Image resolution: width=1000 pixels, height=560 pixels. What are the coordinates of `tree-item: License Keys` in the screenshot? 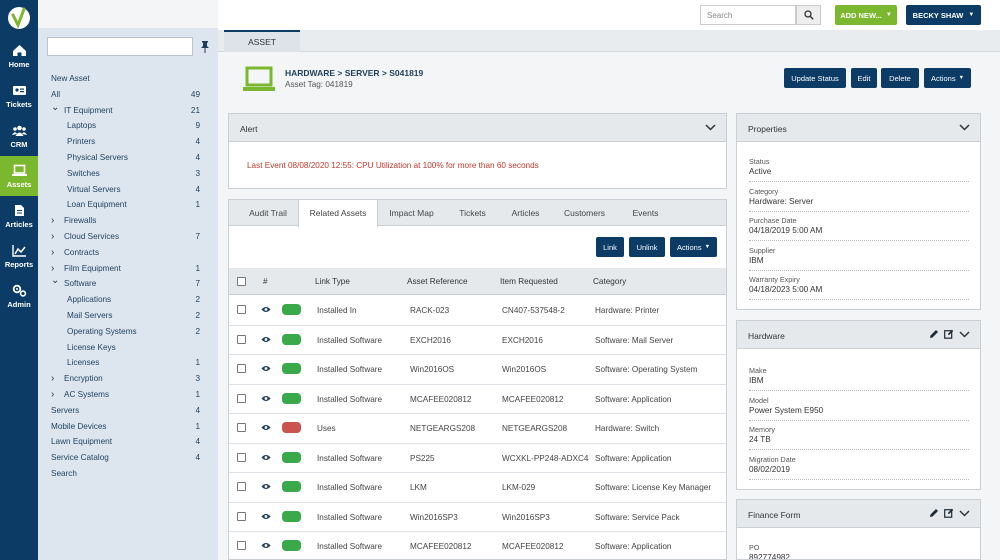 It's located at (128, 348).